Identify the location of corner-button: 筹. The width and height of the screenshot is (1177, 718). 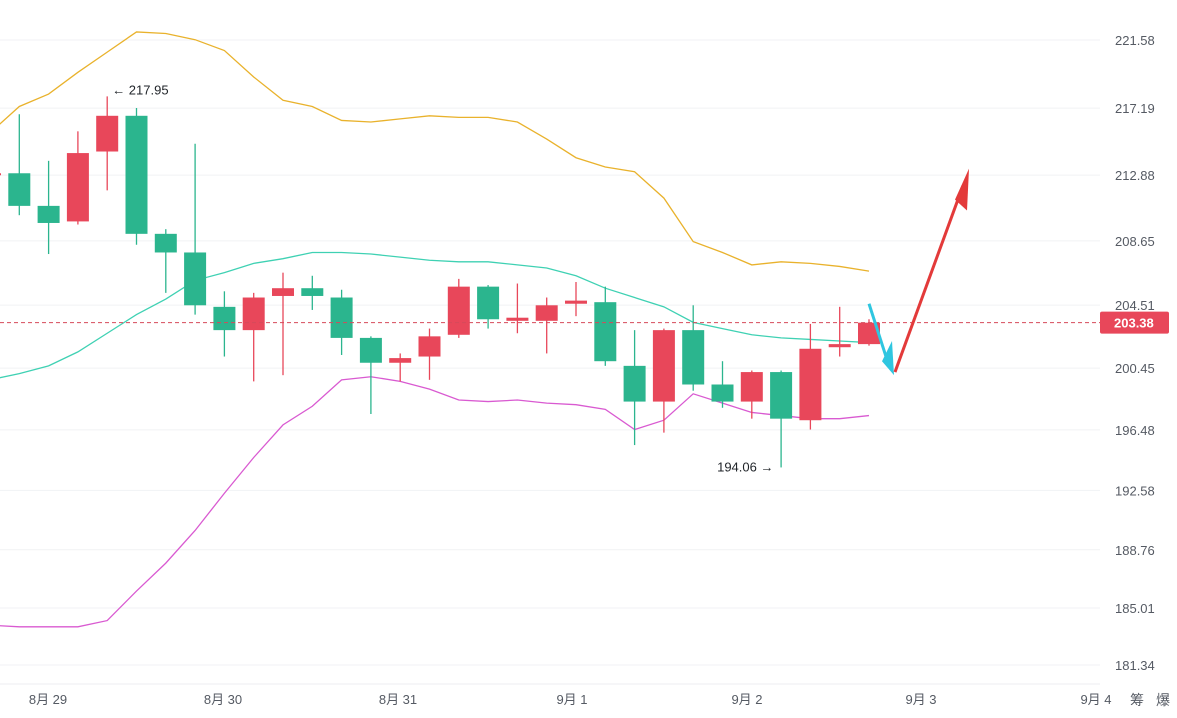
(1137, 700).